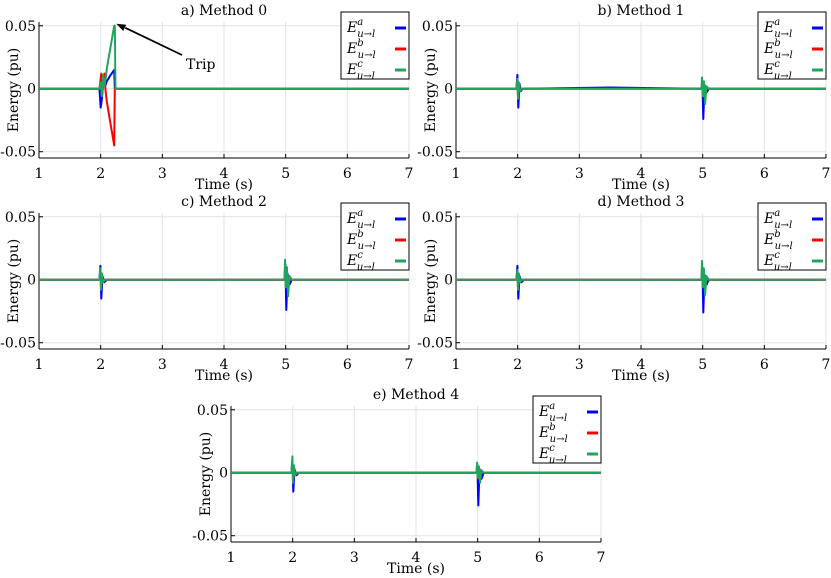  I want to click on annotation-arrow, so click(153, 41).